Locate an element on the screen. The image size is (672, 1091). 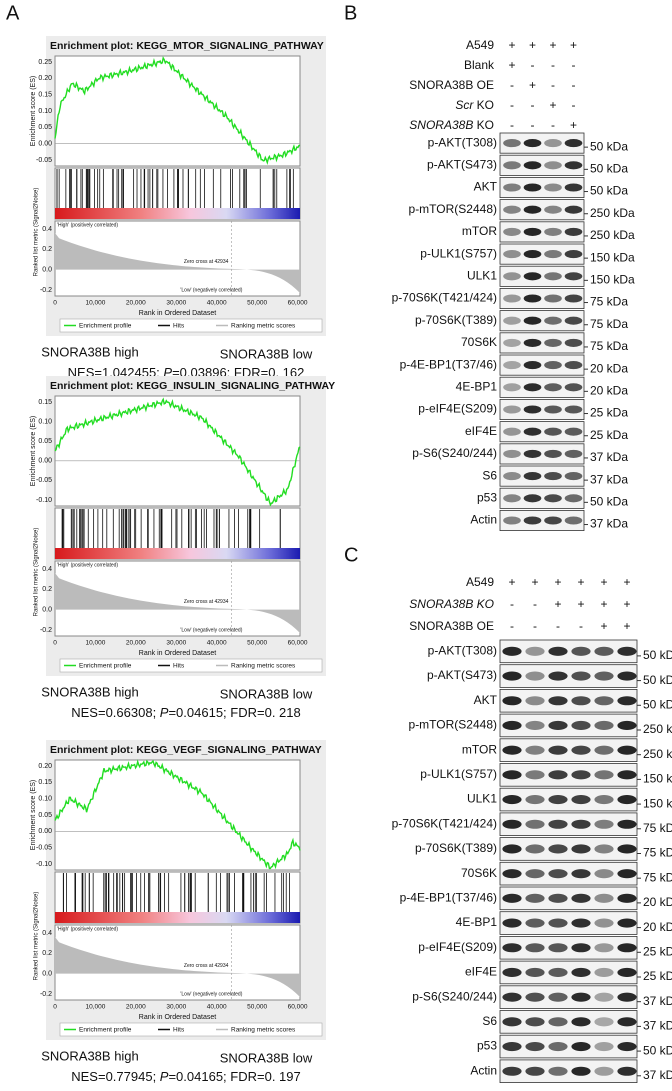
protein-label: mTOR is located at coordinates (479, 749).